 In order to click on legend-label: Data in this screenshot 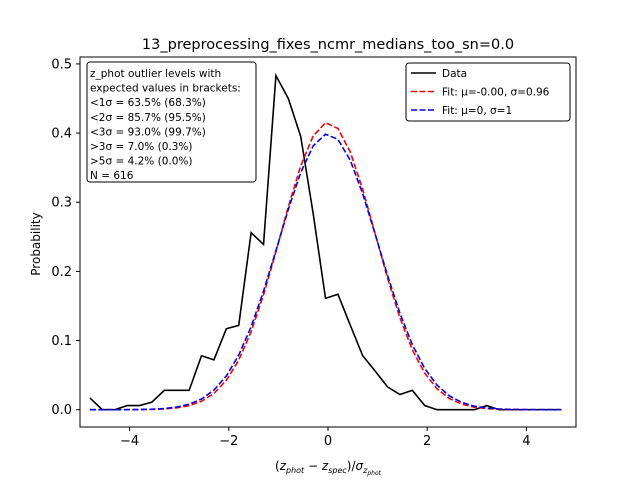, I will do `click(454, 74)`.